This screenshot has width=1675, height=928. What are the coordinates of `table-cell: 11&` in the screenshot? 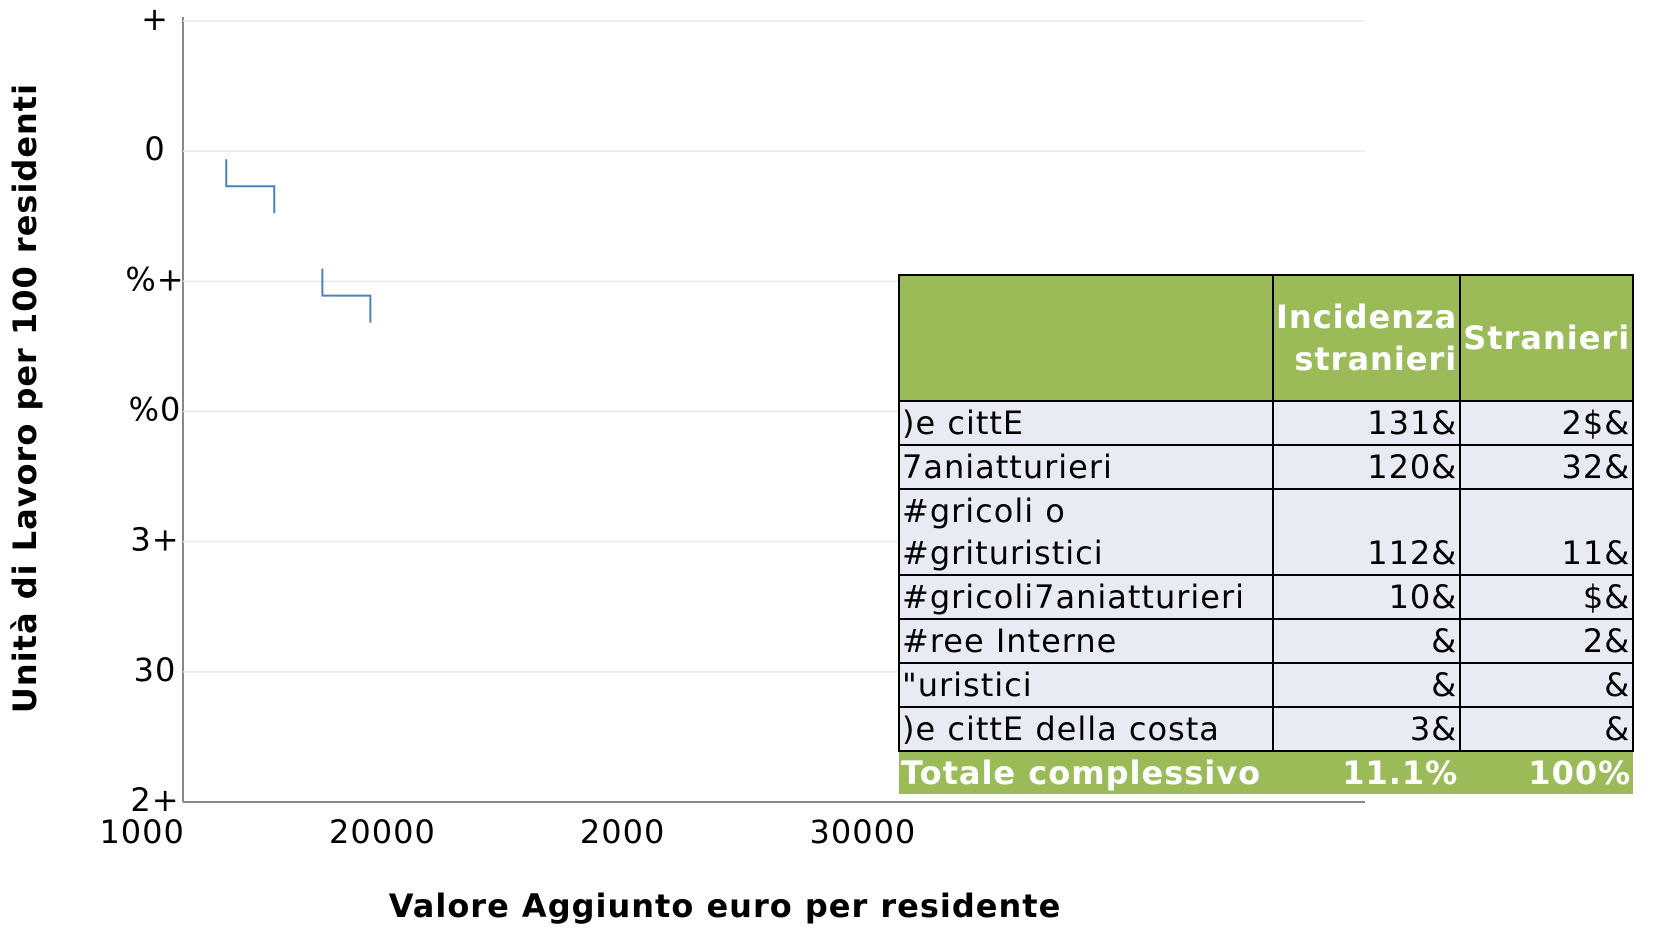 It's located at (1547, 532).